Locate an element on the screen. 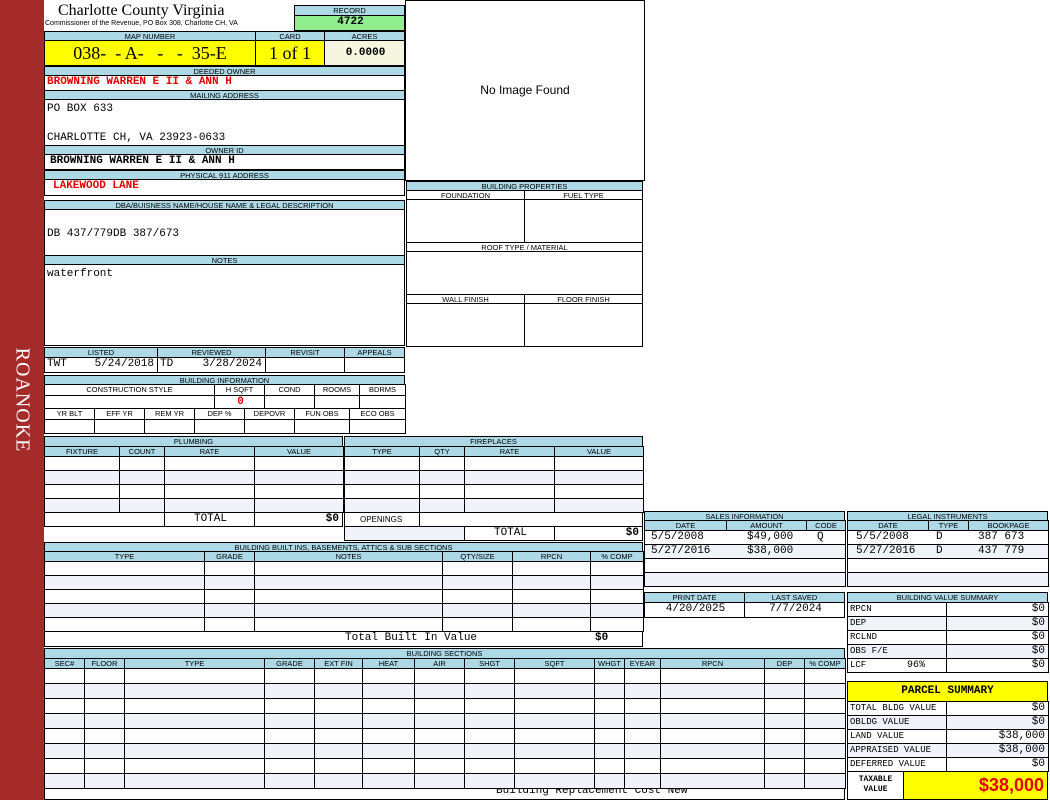  map-number: 038- - A- - - 35-E is located at coordinates (150, 53).